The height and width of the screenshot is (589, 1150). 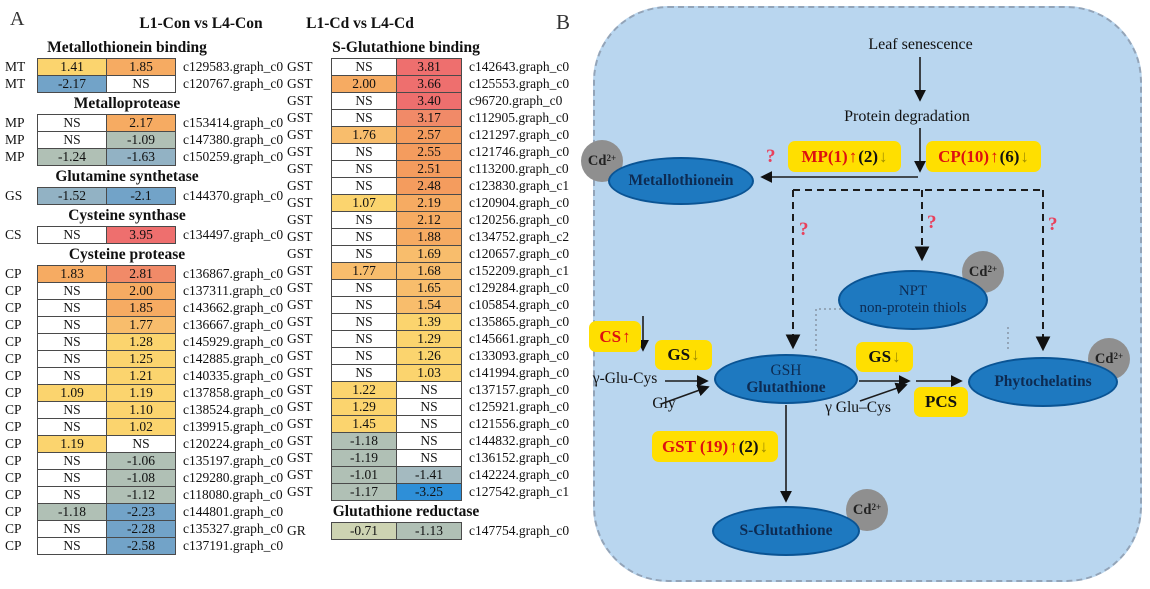 I want to click on node-s-glutathione: S-Glutathione, so click(x=786, y=531).